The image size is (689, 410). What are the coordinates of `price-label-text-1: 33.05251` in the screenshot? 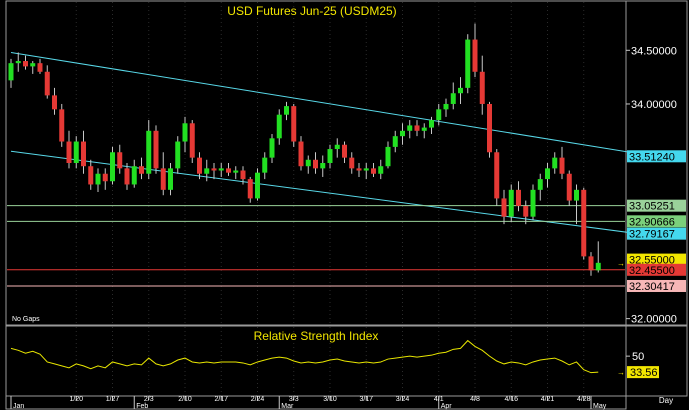 It's located at (652, 207).